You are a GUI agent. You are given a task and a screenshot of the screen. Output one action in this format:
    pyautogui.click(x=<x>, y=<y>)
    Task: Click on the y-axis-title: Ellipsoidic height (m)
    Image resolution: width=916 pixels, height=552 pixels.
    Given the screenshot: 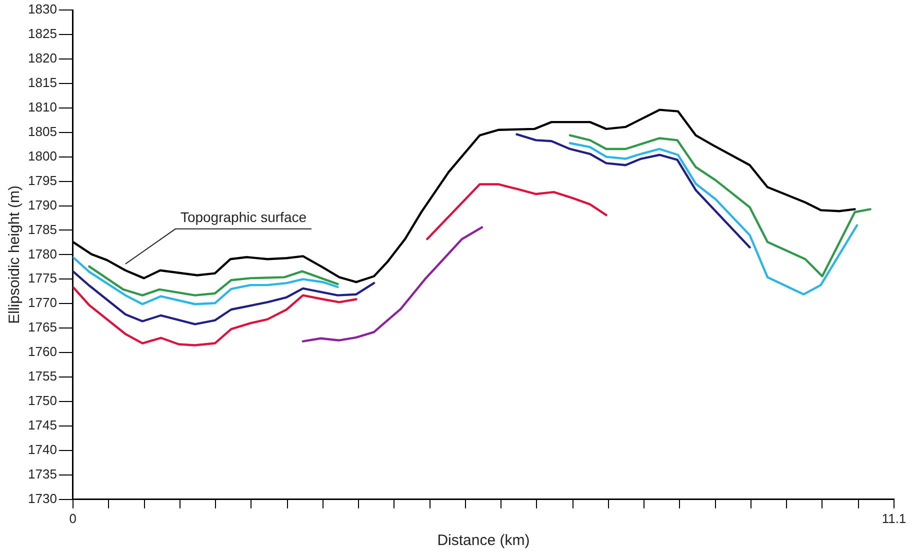 What is the action you would take?
    pyautogui.click(x=15, y=255)
    